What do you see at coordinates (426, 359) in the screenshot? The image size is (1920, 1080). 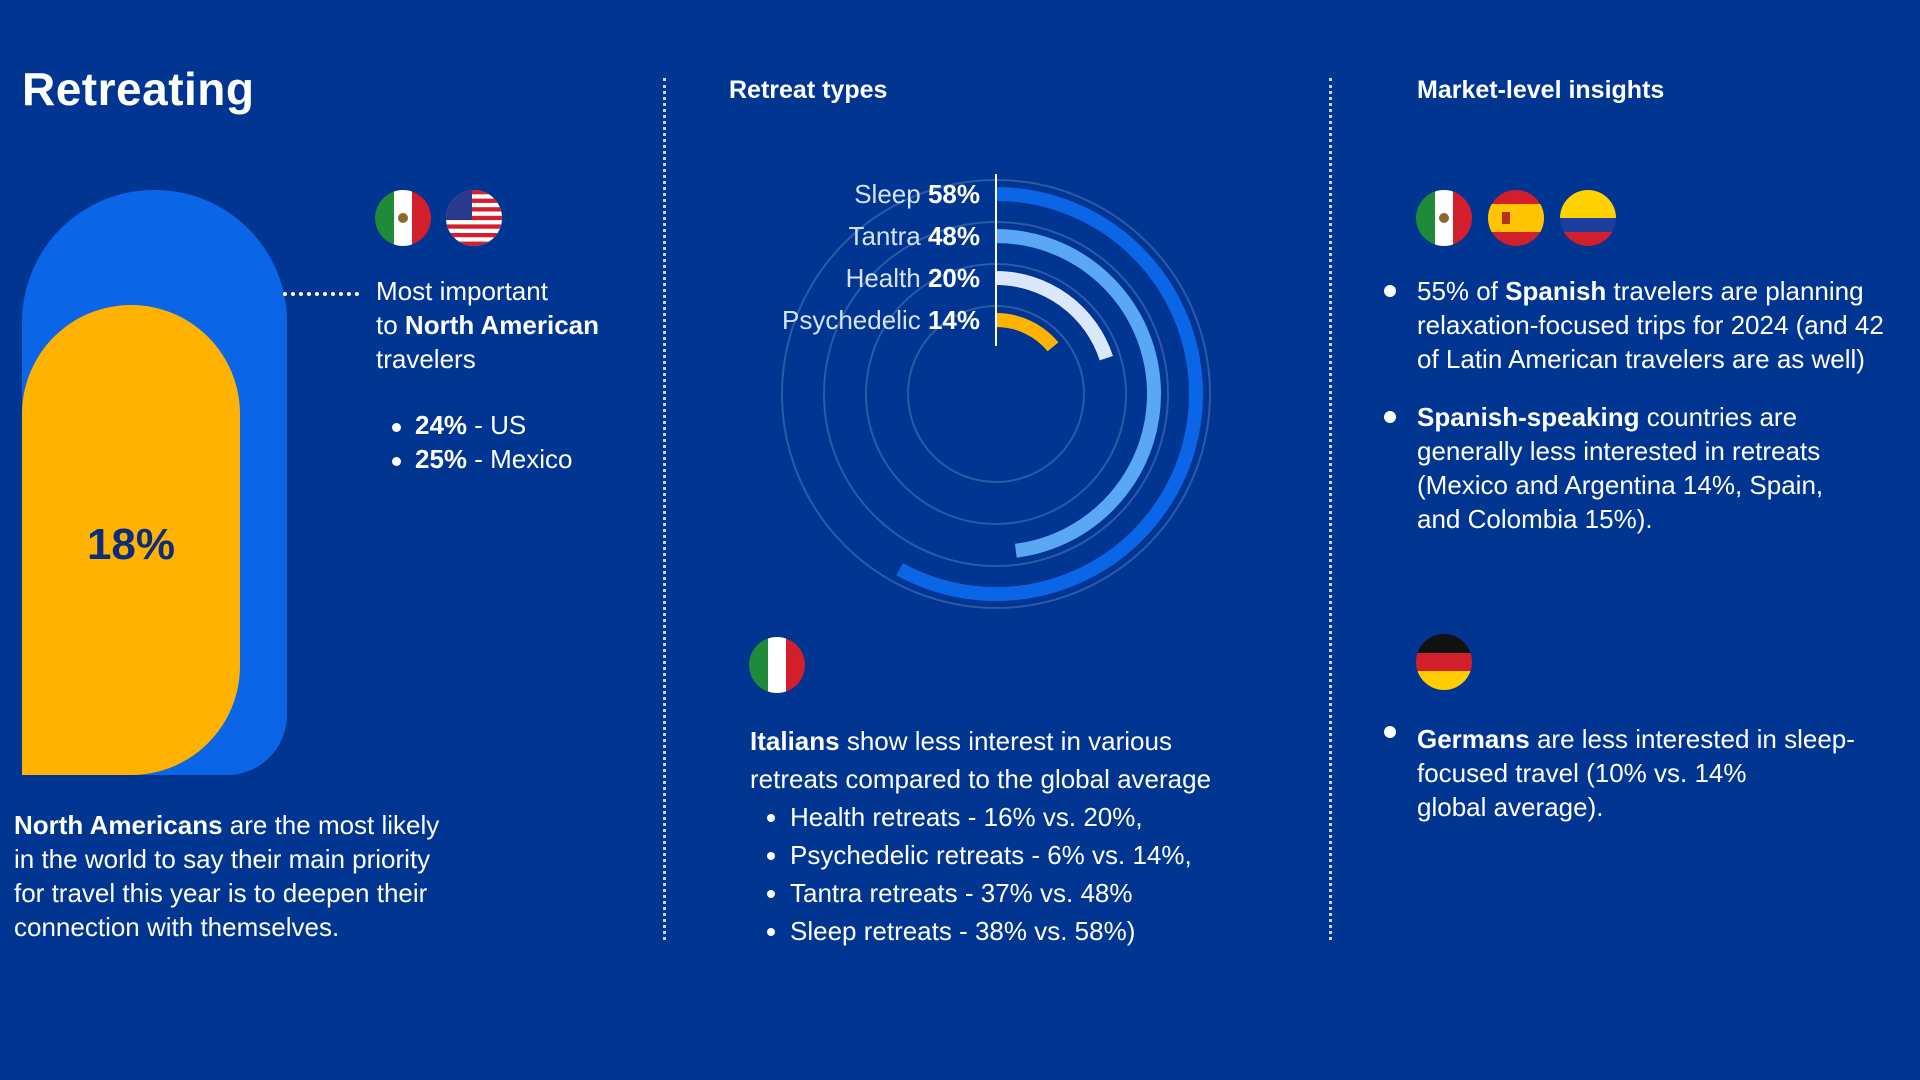 I see `callout-line-3: travelers` at bounding box center [426, 359].